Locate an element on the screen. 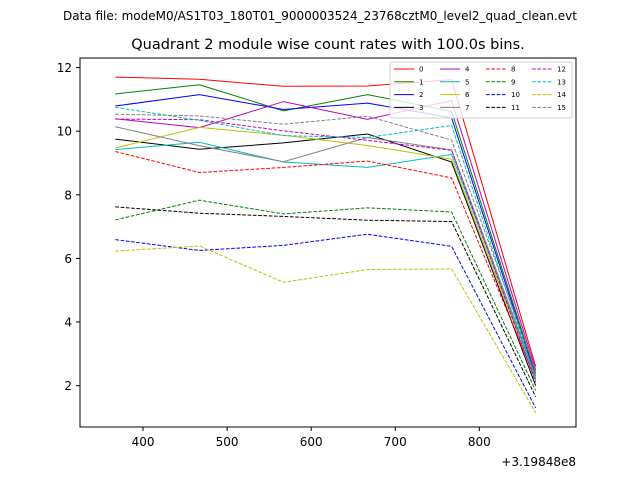  legend-label-1: 1 is located at coordinates (421, 82).